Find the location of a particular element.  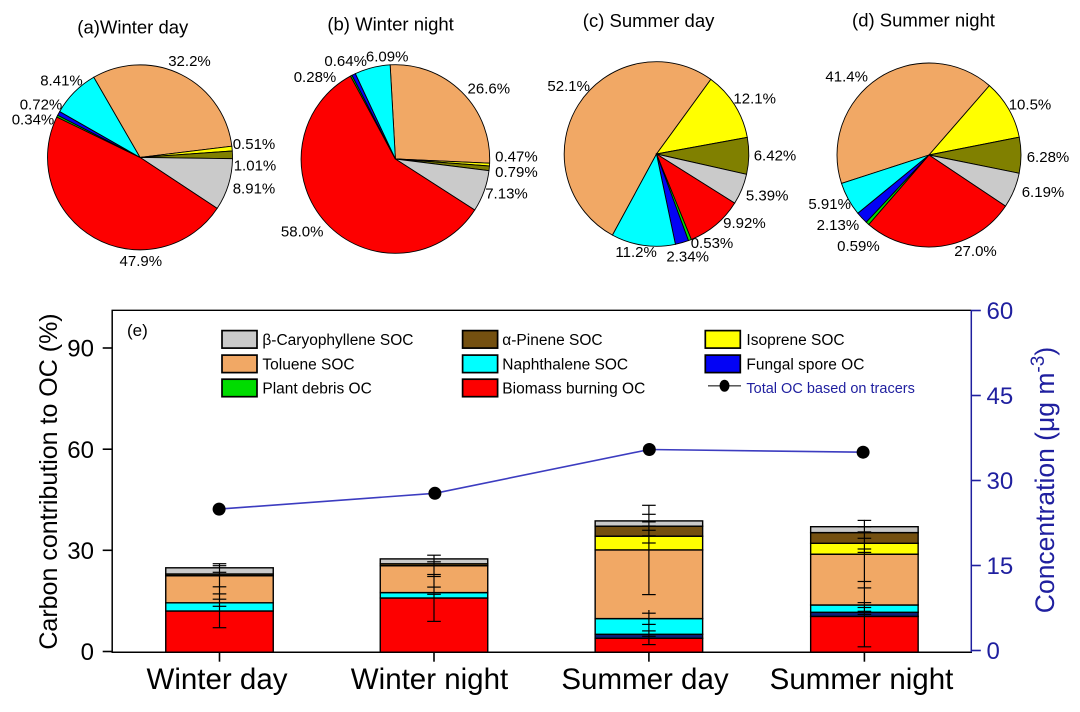

svg-text: 32.2% is located at coordinates (189, 61).